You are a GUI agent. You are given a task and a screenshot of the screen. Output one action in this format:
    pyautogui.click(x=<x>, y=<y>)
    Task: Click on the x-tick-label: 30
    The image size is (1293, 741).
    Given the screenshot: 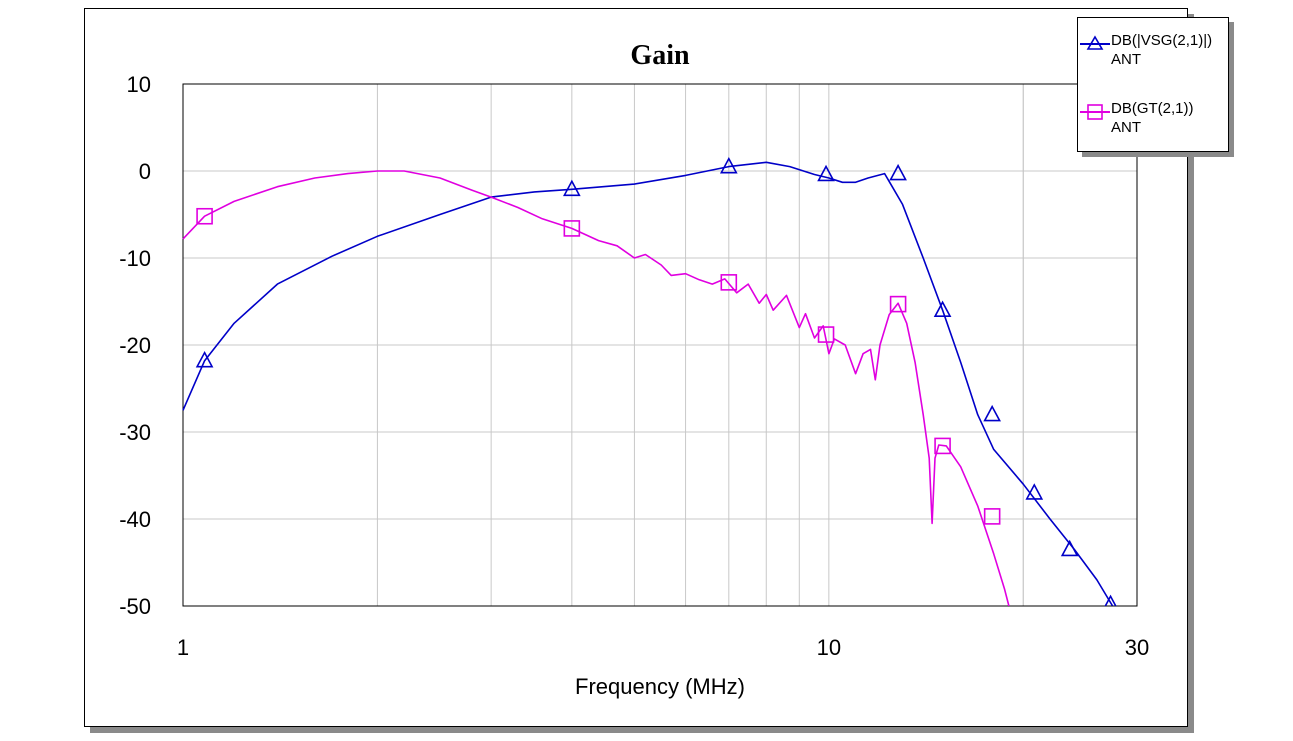 What is the action you would take?
    pyautogui.click(x=1137, y=647)
    